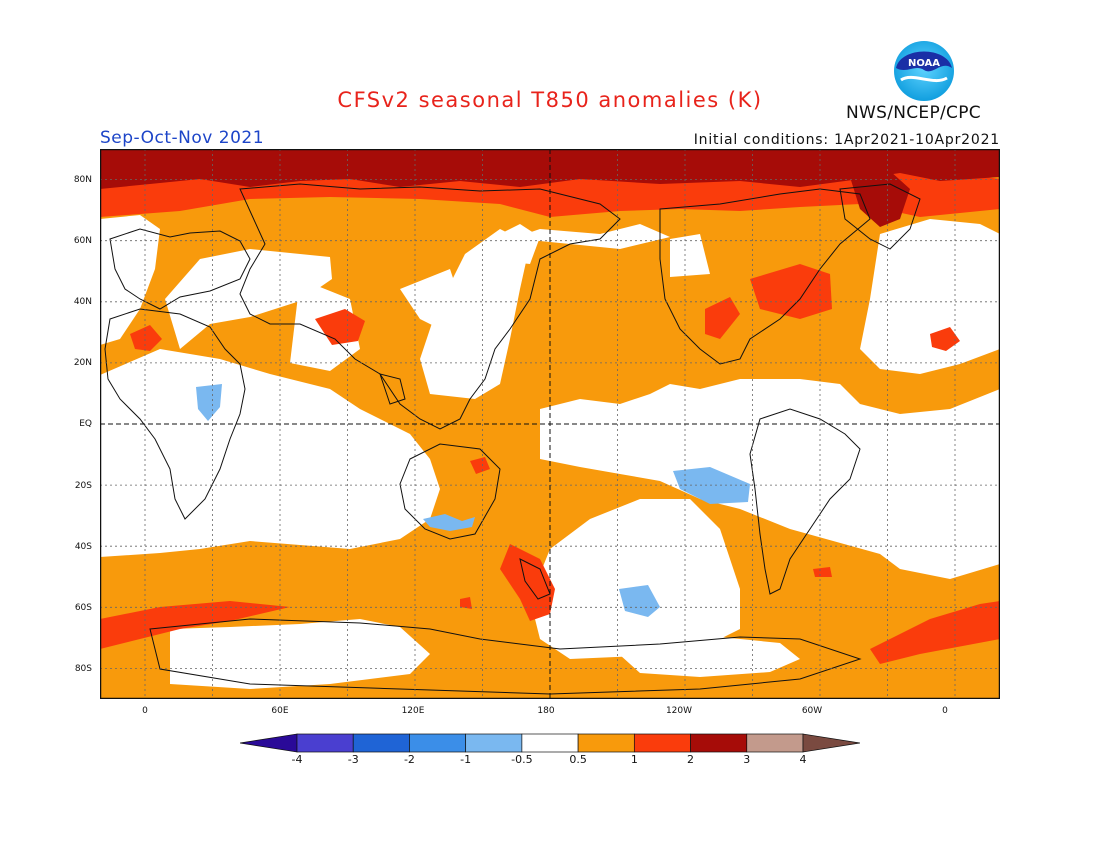 The image size is (1100, 850). Describe the element at coordinates (83, 486) in the screenshot. I see `lat-label: 20S` at that location.